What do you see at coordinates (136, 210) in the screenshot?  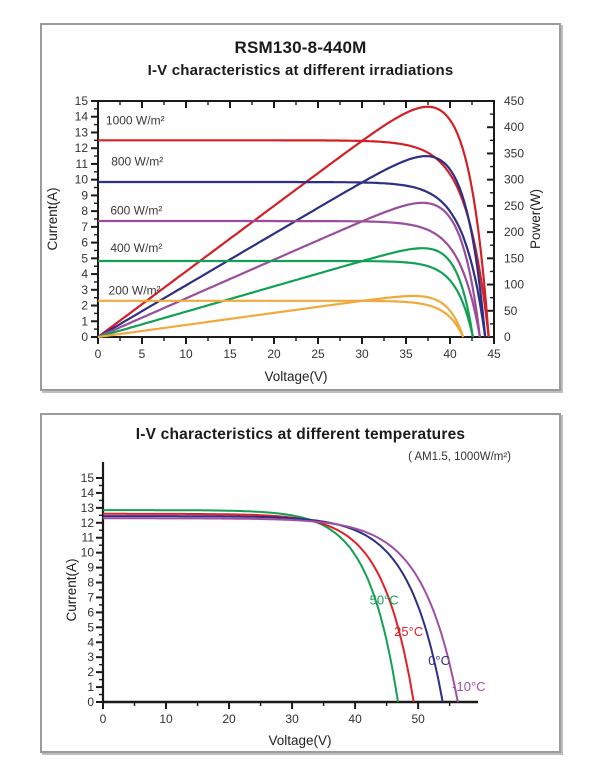 I see `irradiance-label-2: 600 W/m²` at bounding box center [136, 210].